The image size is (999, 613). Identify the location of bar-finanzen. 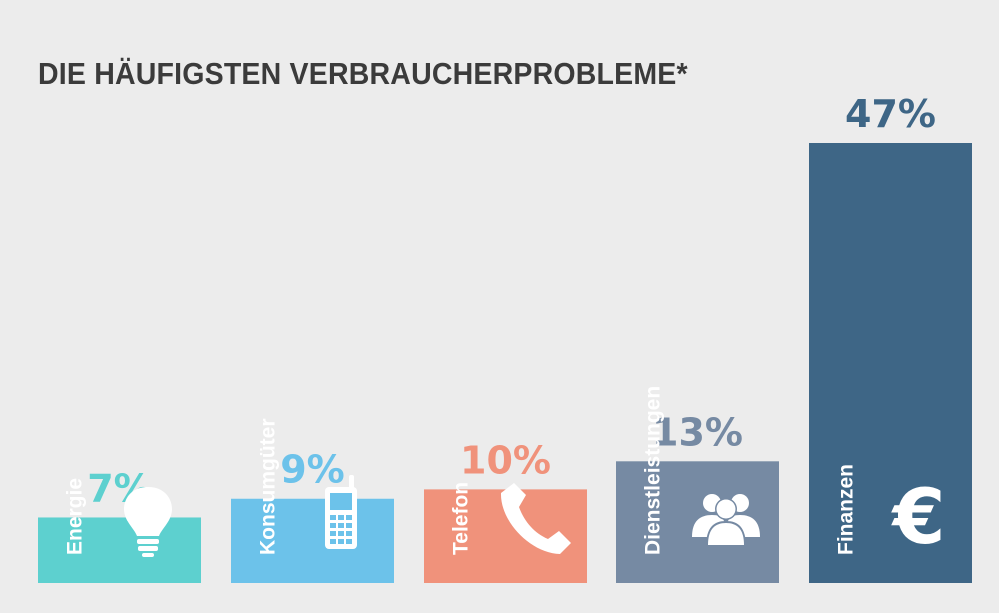
(890, 363).